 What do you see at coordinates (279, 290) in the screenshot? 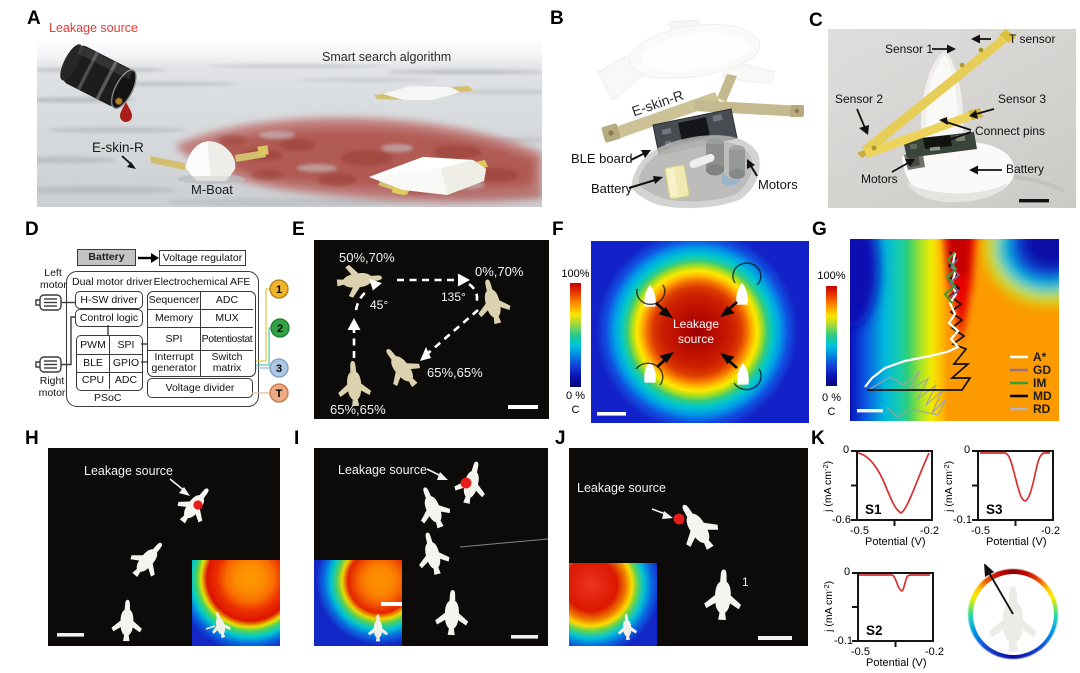
I see `svg-text: 1` at bounding box center [279, 290].